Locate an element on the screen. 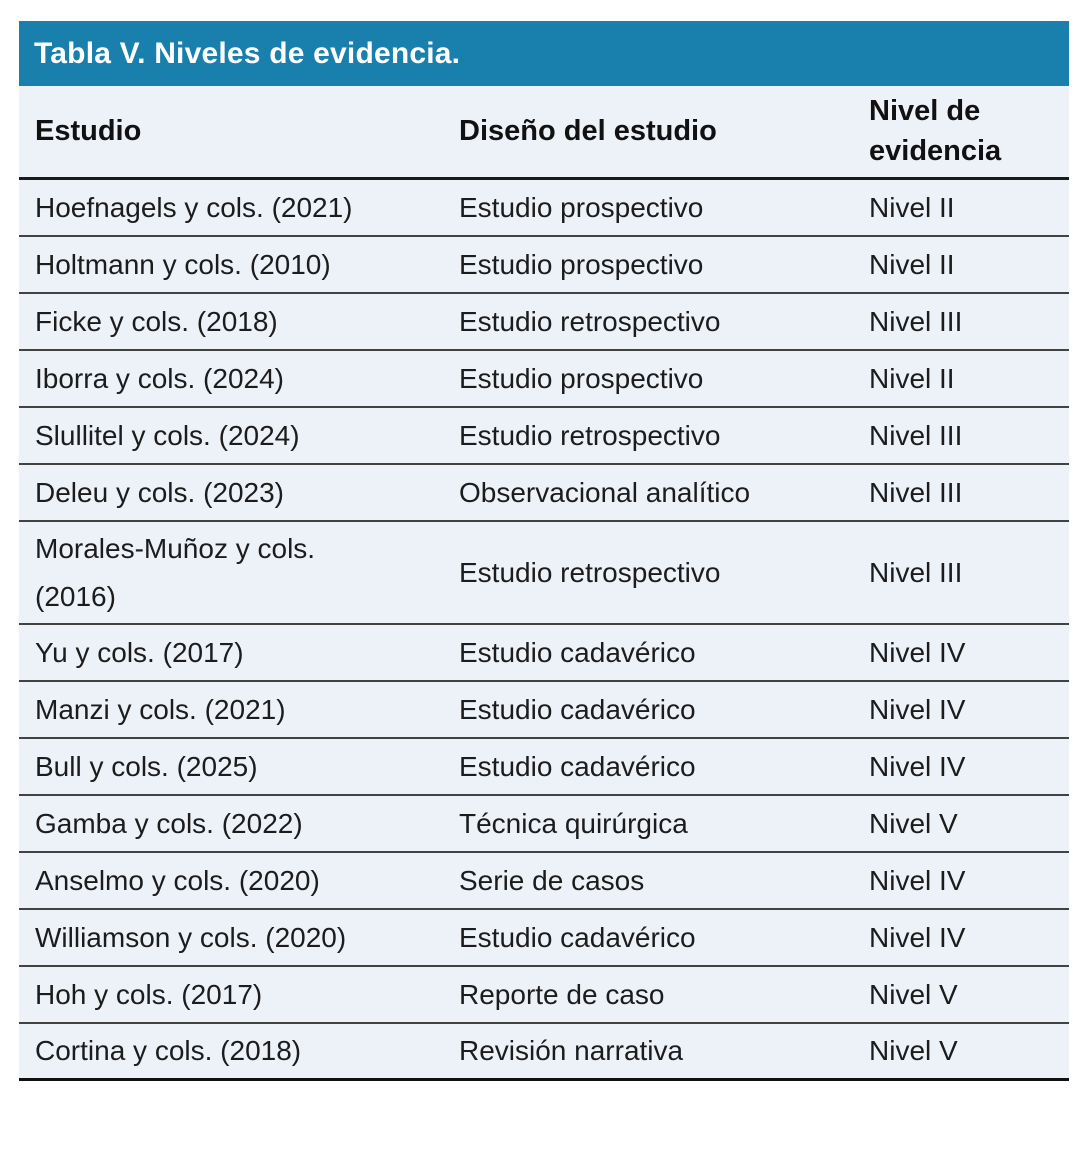 The height and width of the screenshot is (1165, 1088). cell-estudio: Hoh y cols. (2017) is located at coordinates (149, 994).